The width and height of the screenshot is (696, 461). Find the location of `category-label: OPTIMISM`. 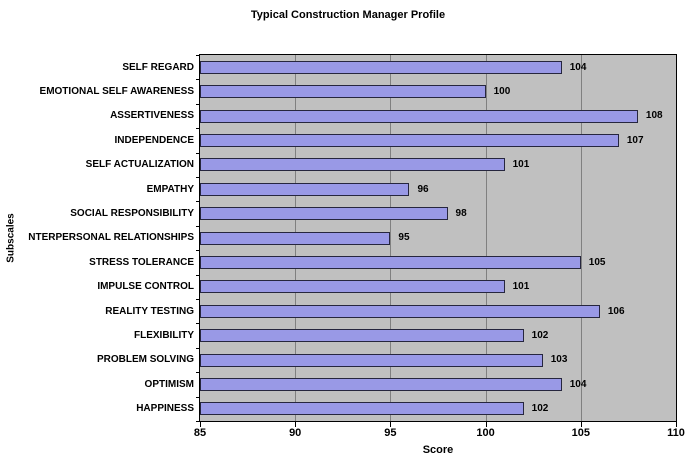

category-label: OPTIMISM is located at coordinates (169, 384).